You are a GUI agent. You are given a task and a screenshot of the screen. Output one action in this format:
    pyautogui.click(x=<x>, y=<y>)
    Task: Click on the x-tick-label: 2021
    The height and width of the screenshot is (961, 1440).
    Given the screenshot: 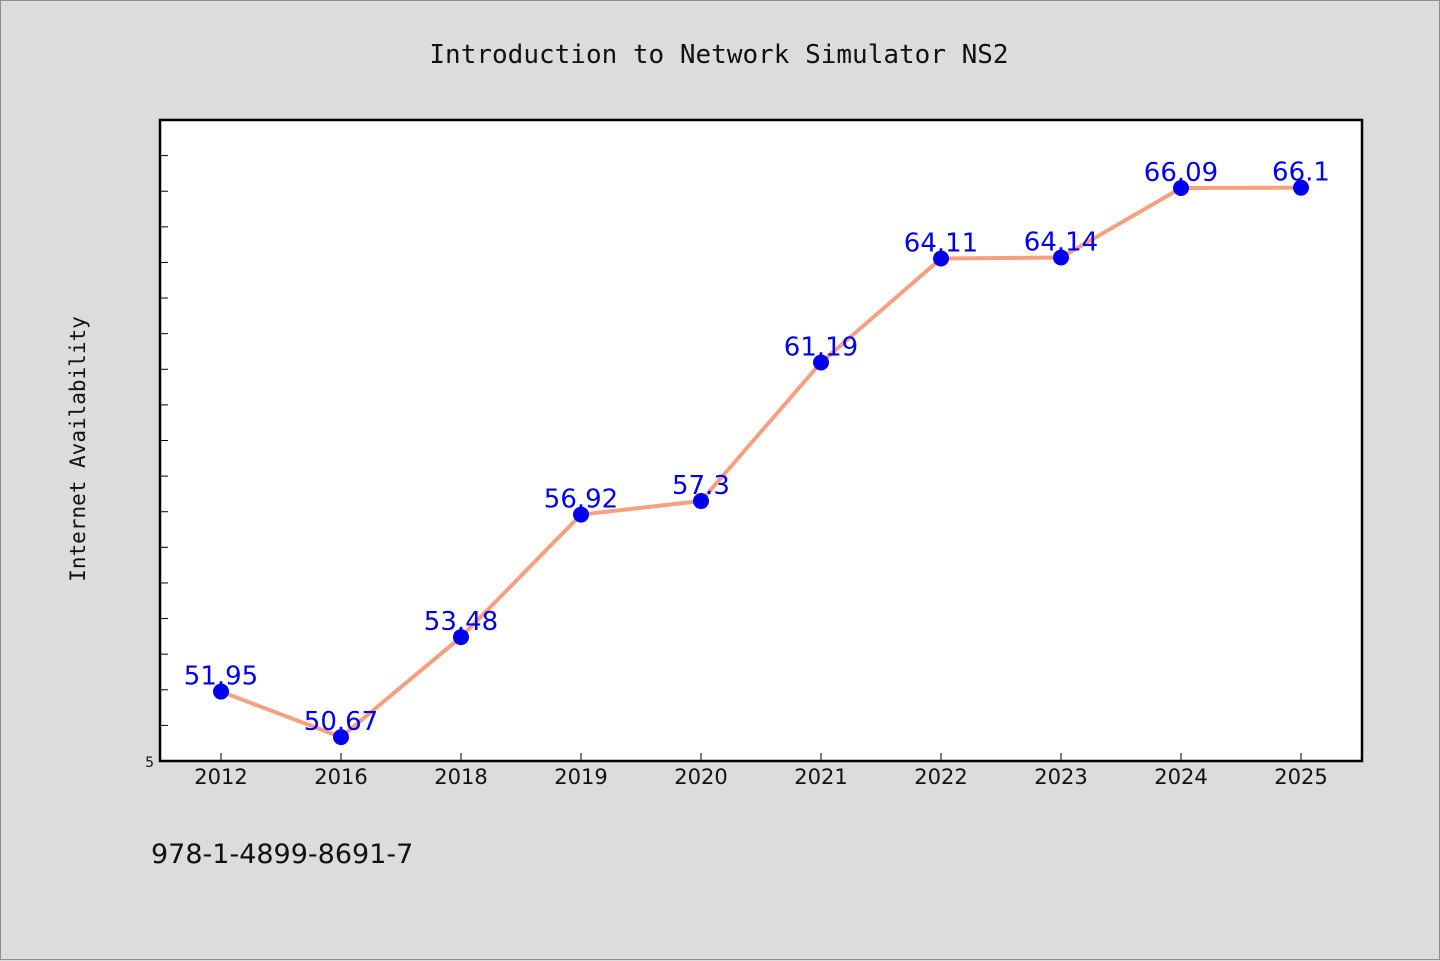 What is the action you would take?
    pyautogui.click(x=820, y=777)
    